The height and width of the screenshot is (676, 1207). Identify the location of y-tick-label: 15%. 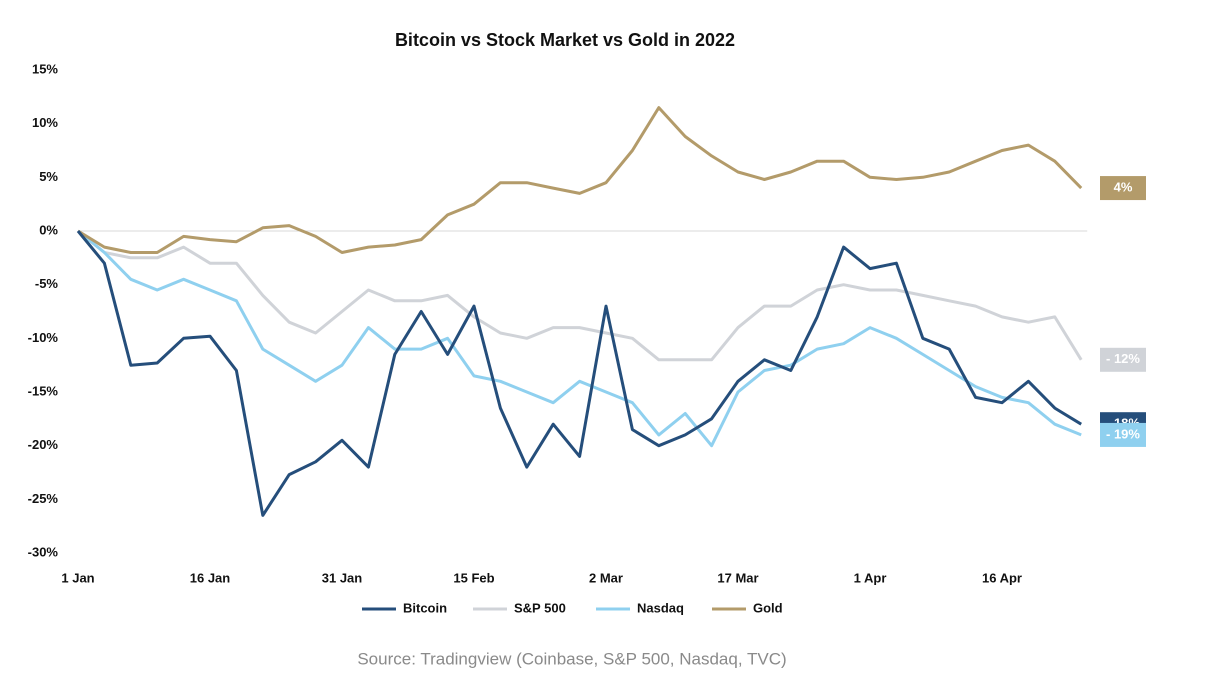
(45, 68).